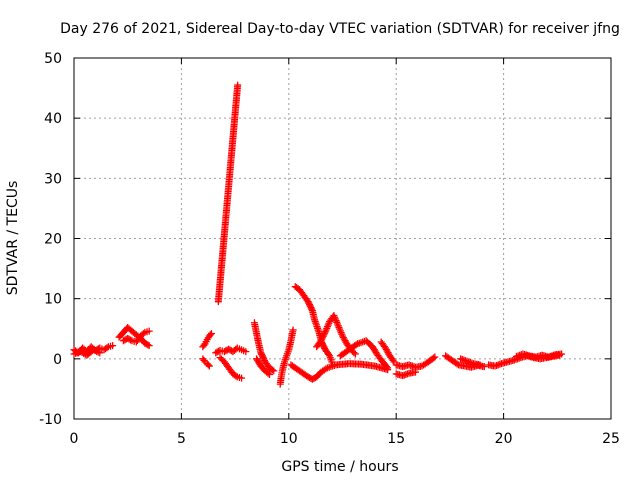 Image resolution: width=640 pixels, height=480 pixels. What do you see at coordinates (53, 300) in the screenshot?
I see `y-tick-label: 10` at bounding box center [53, 300].